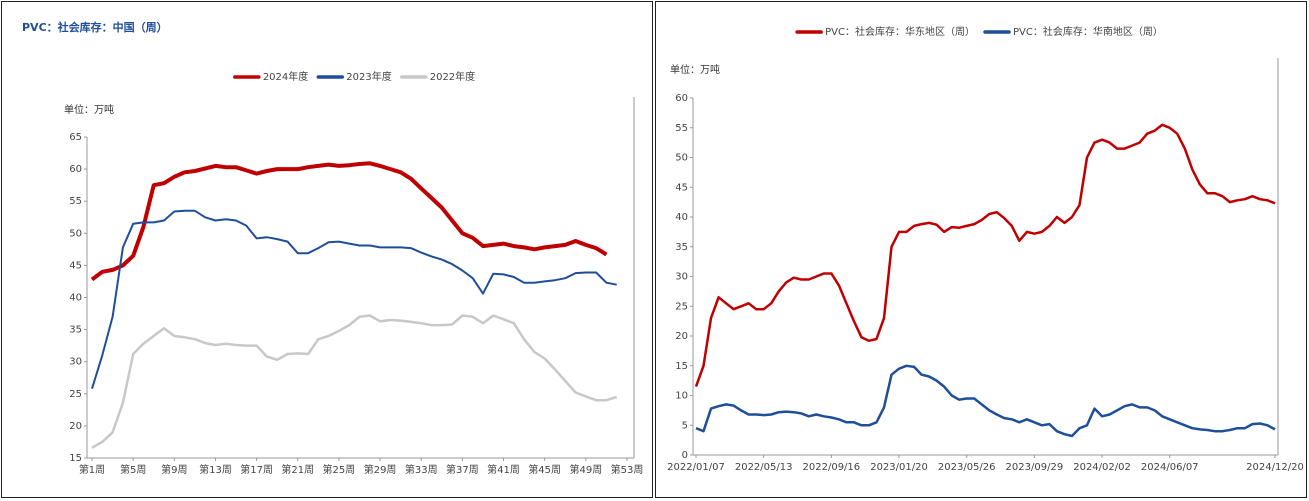 The width and height of the screenshot is (1309, 501). What do you see at coordinates (92, 469) in the screenshot?
I see `x-tick-label: 第1周` at bounding box center [92, 469].